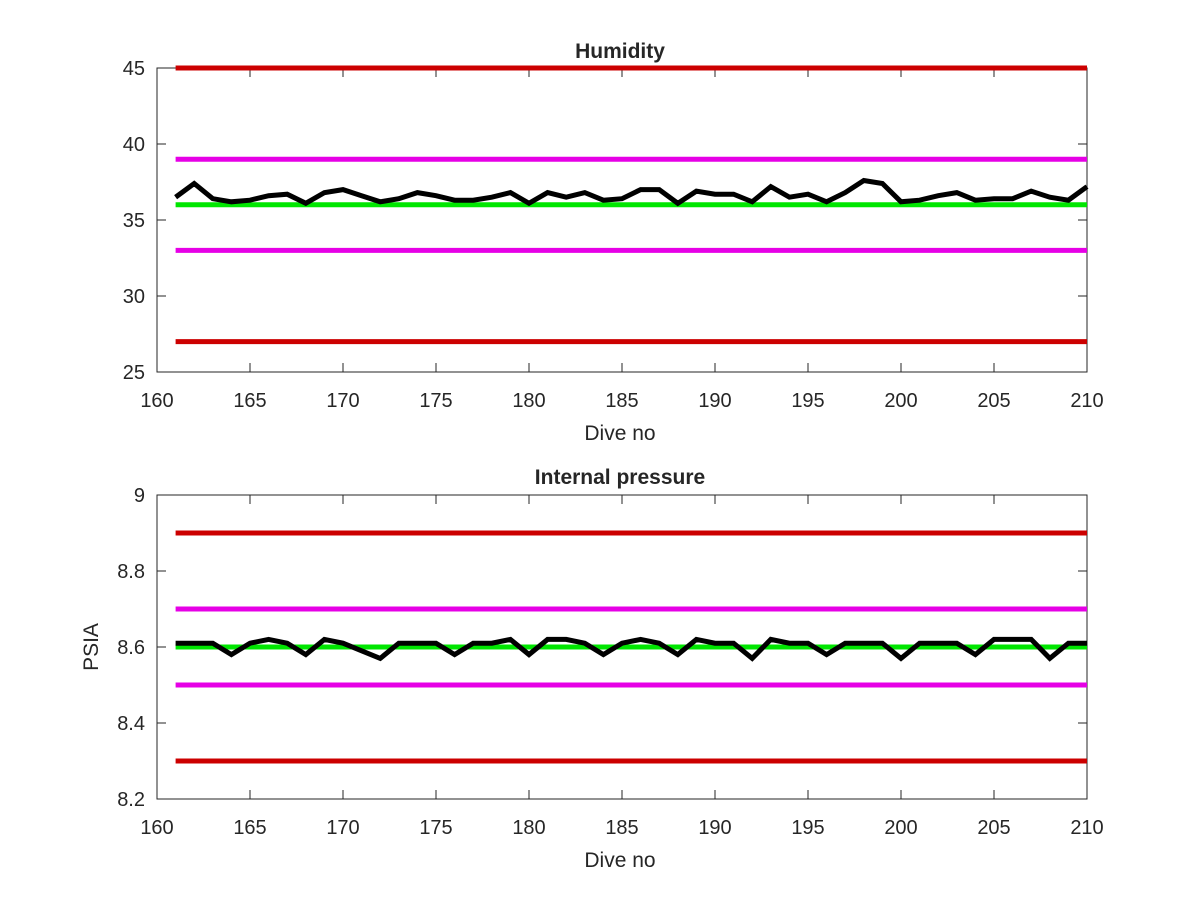 The width and height of the screenshot is (1200, 900). I want to click on chart-title: Internal pressure, so click(620, 477).